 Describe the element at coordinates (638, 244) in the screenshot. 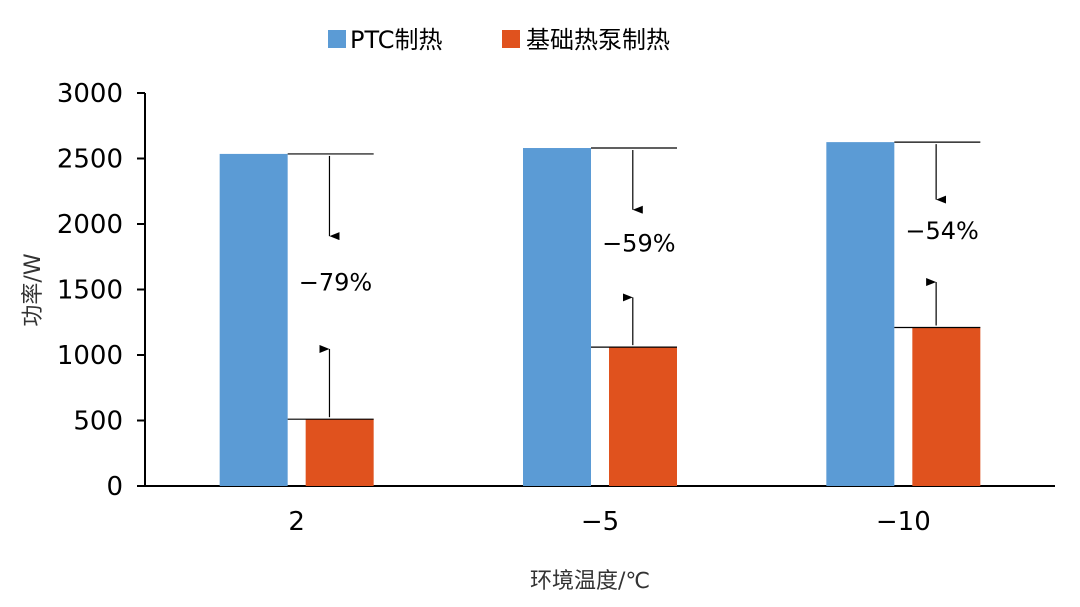

I see `reduction-label: −59%` at that location.